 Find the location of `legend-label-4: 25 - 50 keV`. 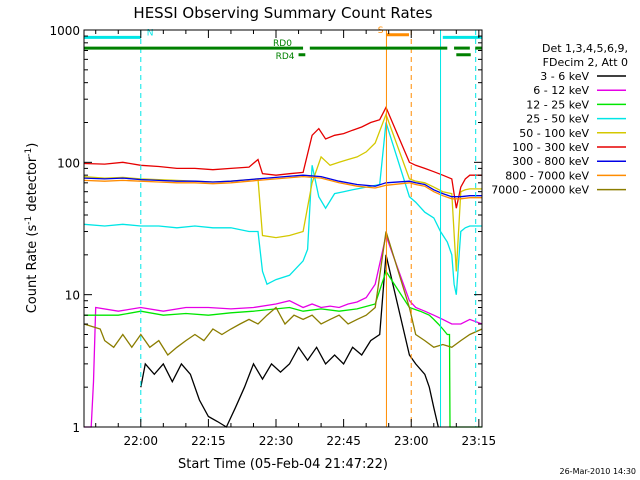

legend-label-4: 25 - 50 keV is located at coordinates (557, 119).